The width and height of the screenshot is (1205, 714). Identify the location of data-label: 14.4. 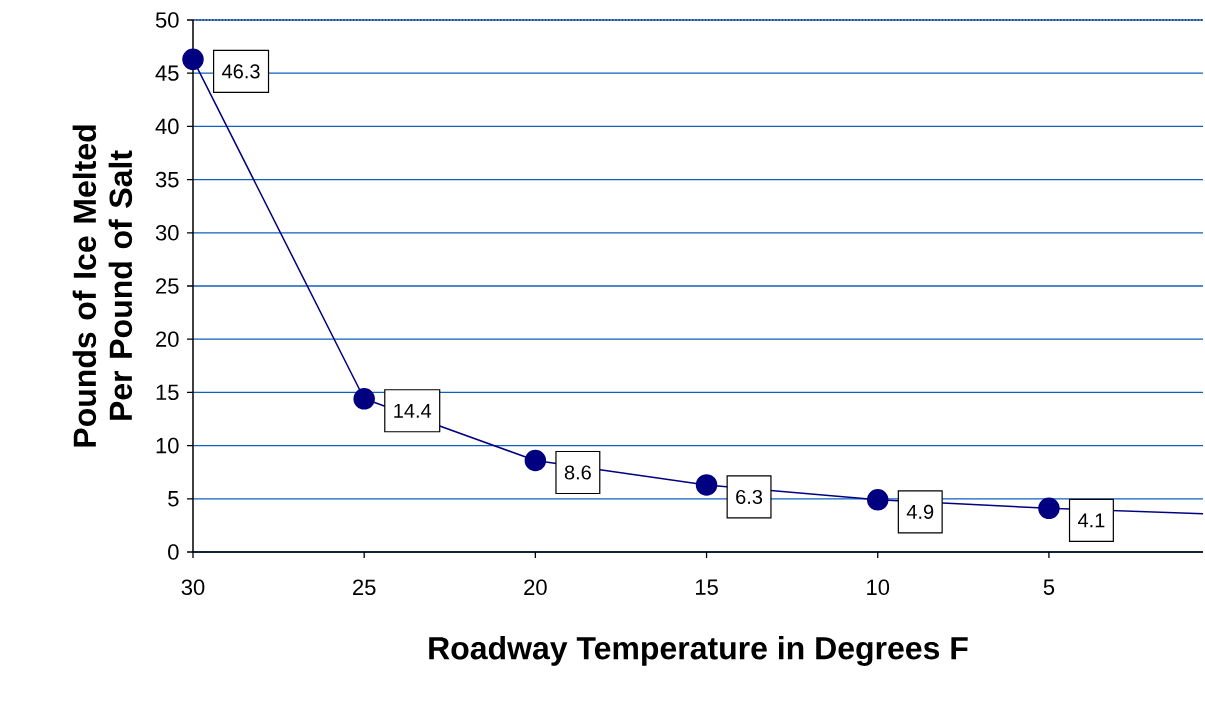
(413, 410).